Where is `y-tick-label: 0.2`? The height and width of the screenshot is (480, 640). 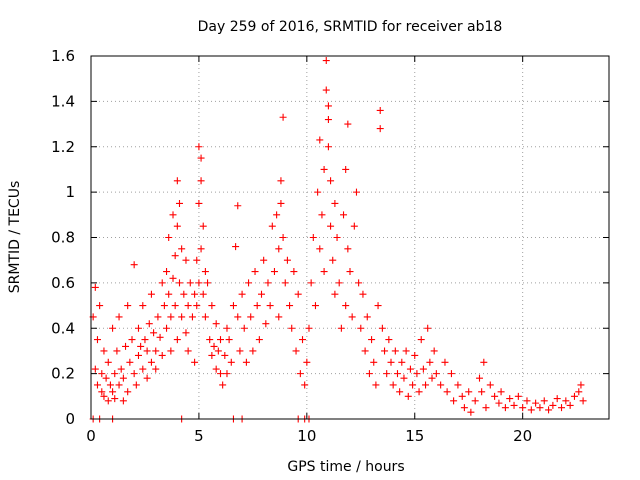 y-tick-label: 0.2 is located at coordinates (63, 374).